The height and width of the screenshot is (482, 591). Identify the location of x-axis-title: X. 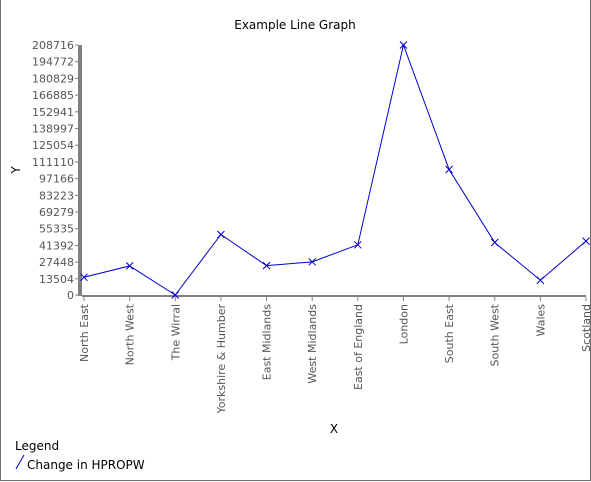
(334, 429).